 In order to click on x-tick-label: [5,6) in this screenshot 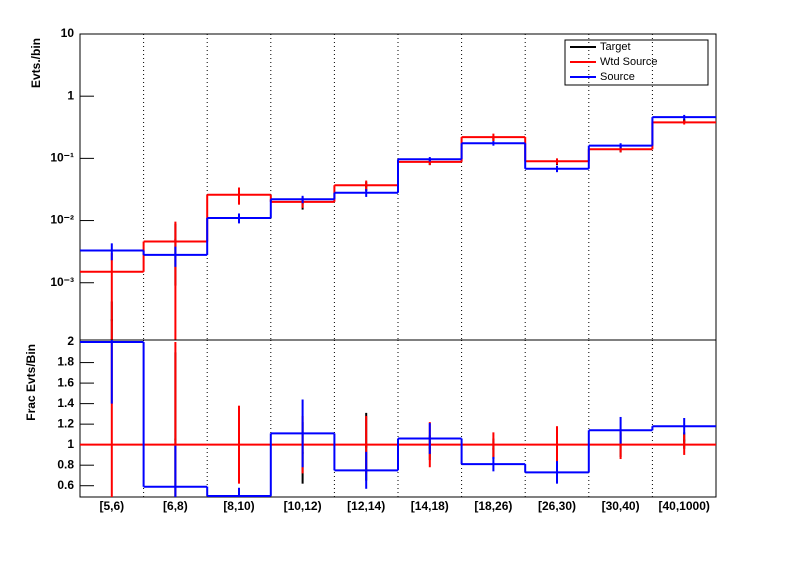, I will do `click(111, 506)`.